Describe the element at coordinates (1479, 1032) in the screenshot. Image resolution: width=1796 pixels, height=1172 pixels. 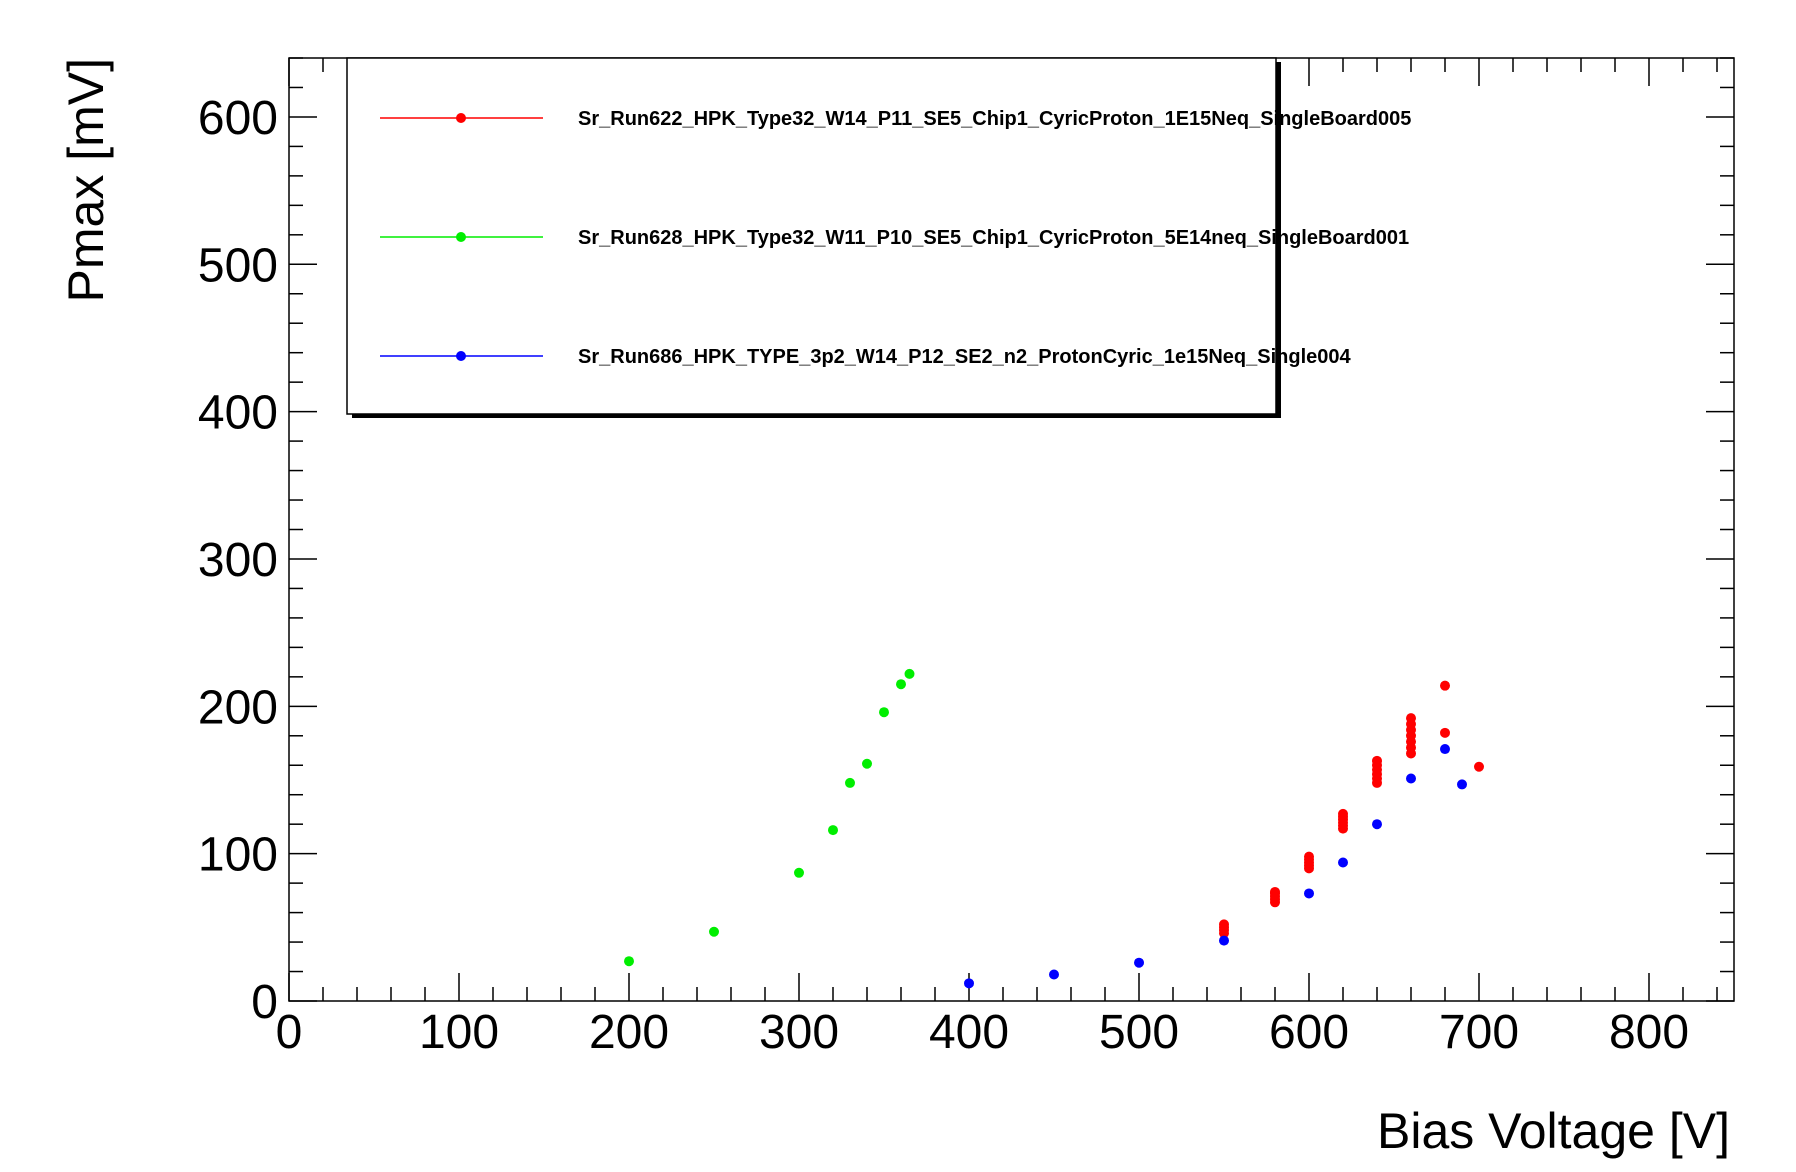
I see `x-tick-label: 700` at that location.